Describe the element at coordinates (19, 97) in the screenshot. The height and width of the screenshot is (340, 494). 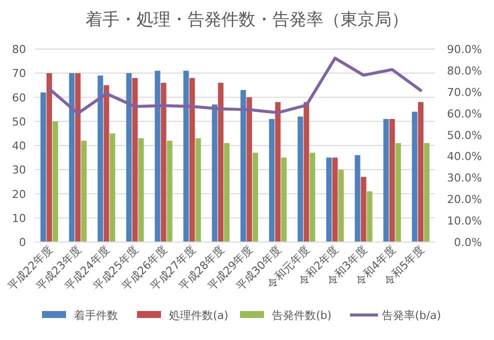
I see `y-tick-label: 60` at that location.